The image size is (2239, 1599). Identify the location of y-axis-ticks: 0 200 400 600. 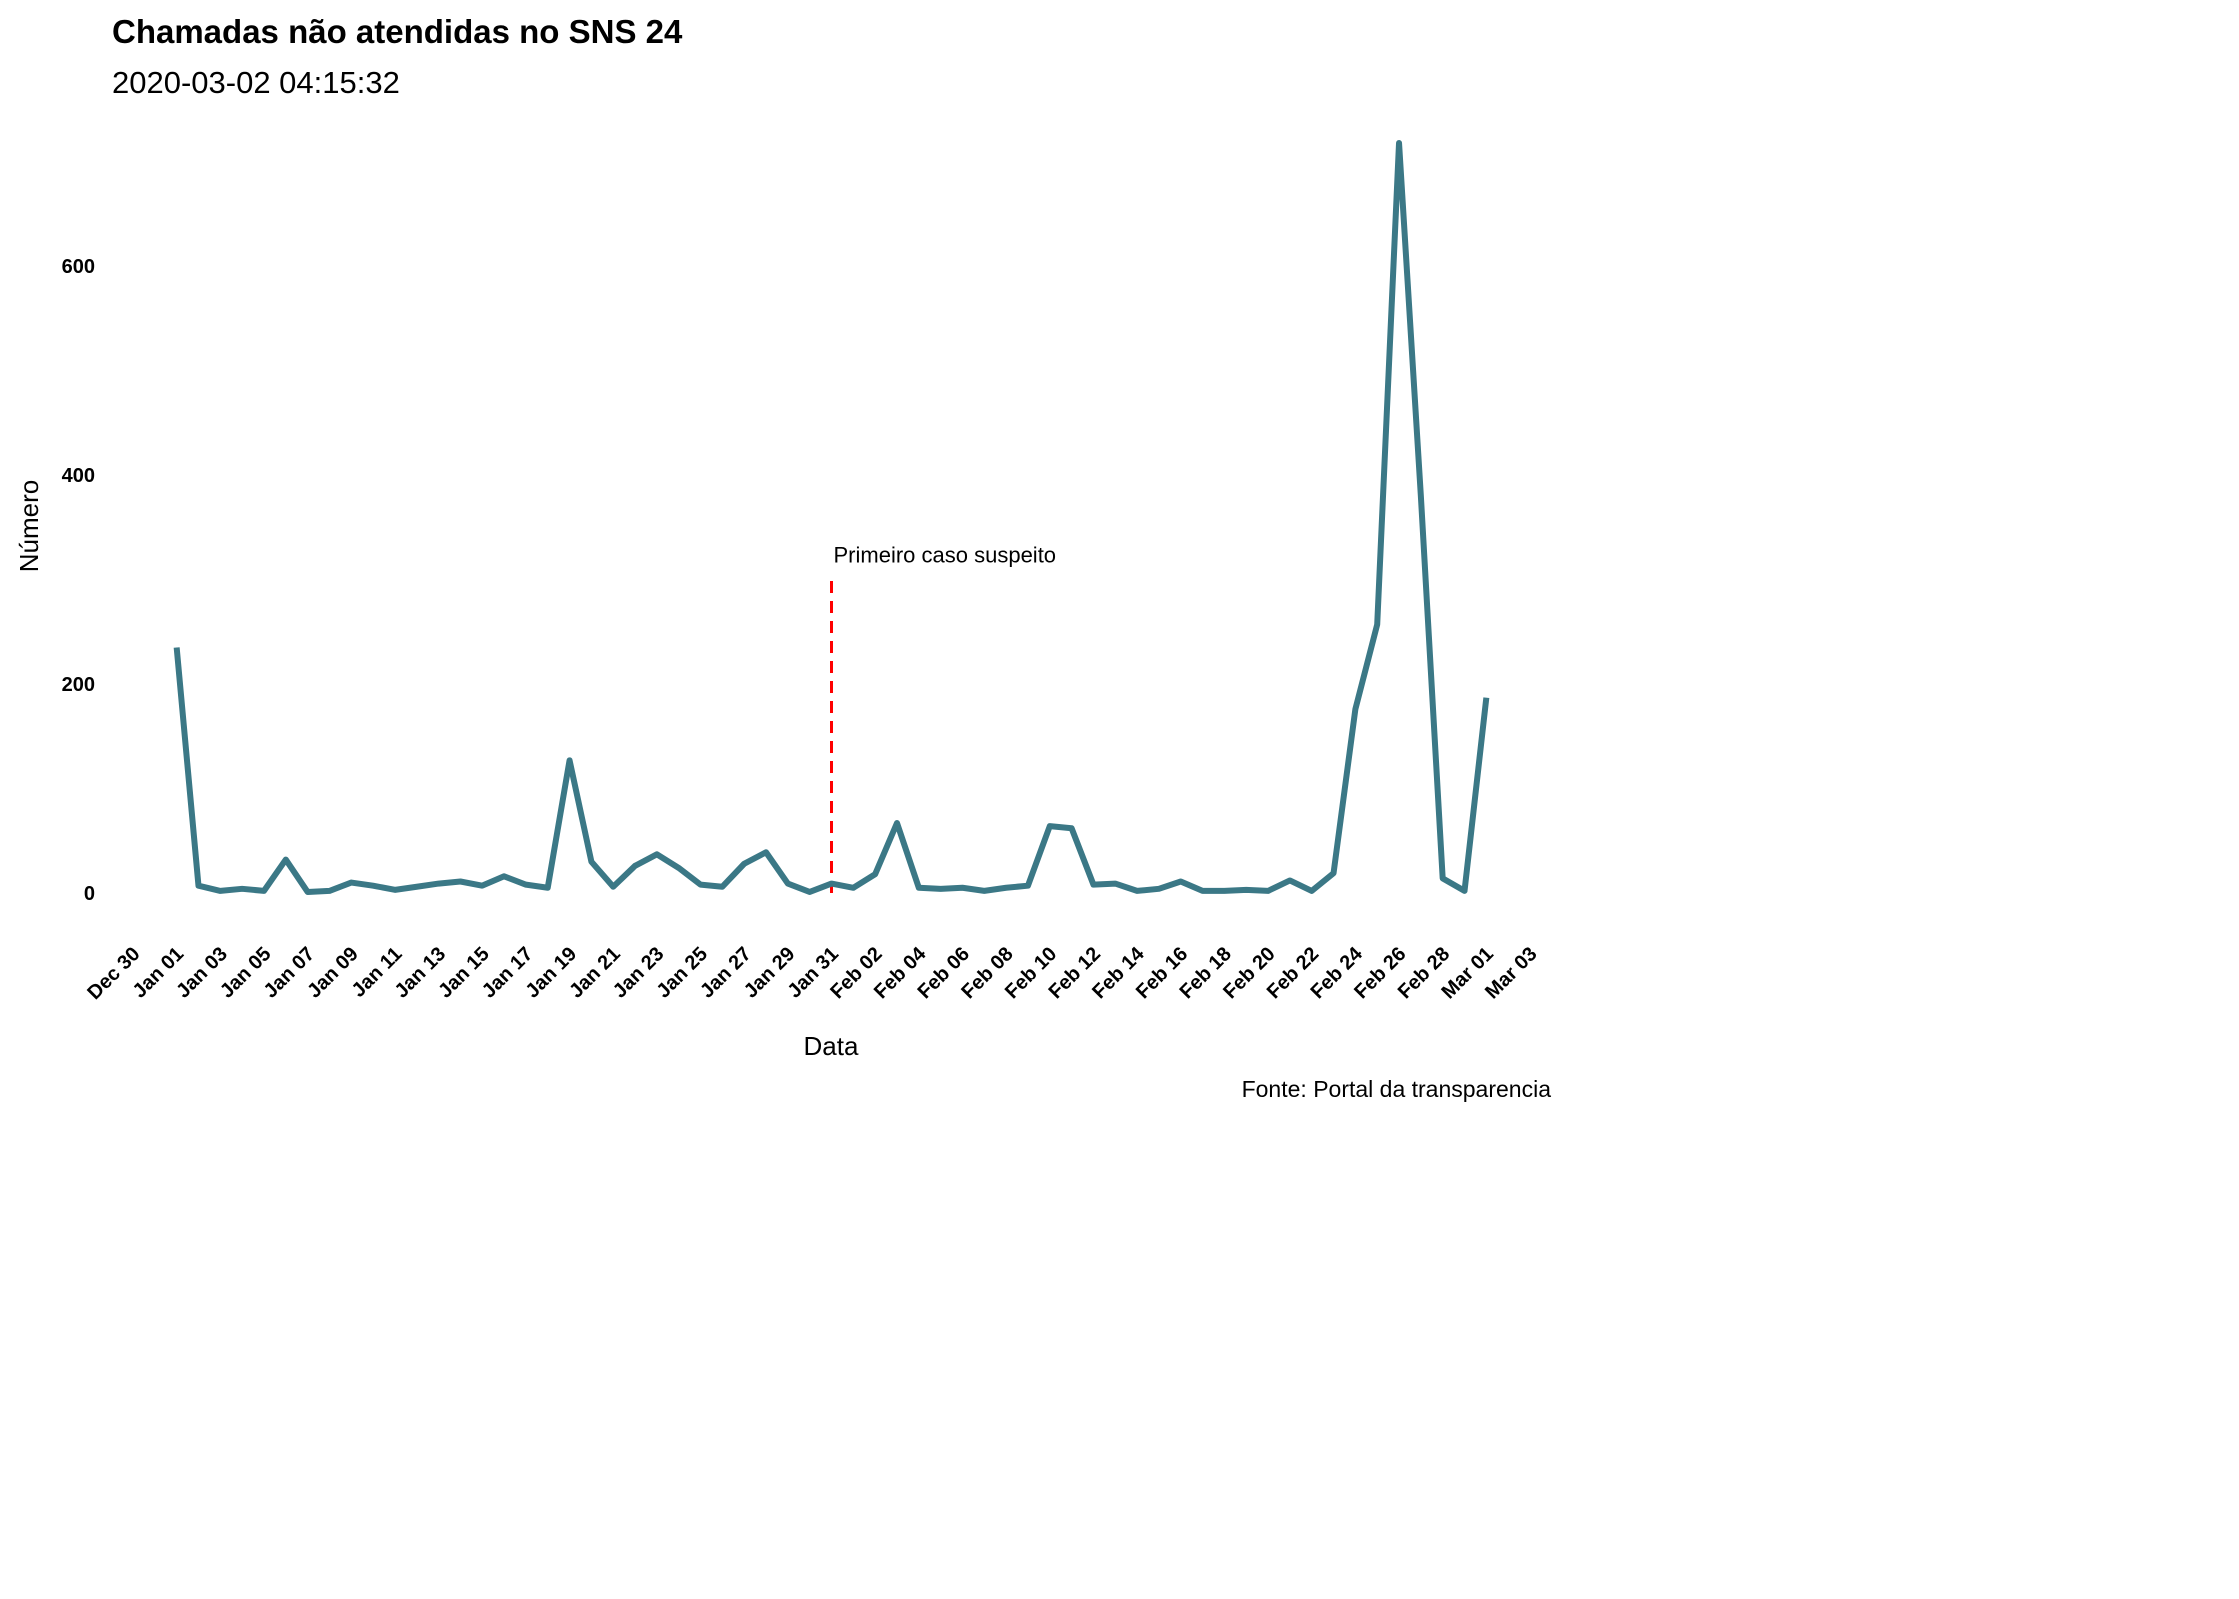
(78, 580).